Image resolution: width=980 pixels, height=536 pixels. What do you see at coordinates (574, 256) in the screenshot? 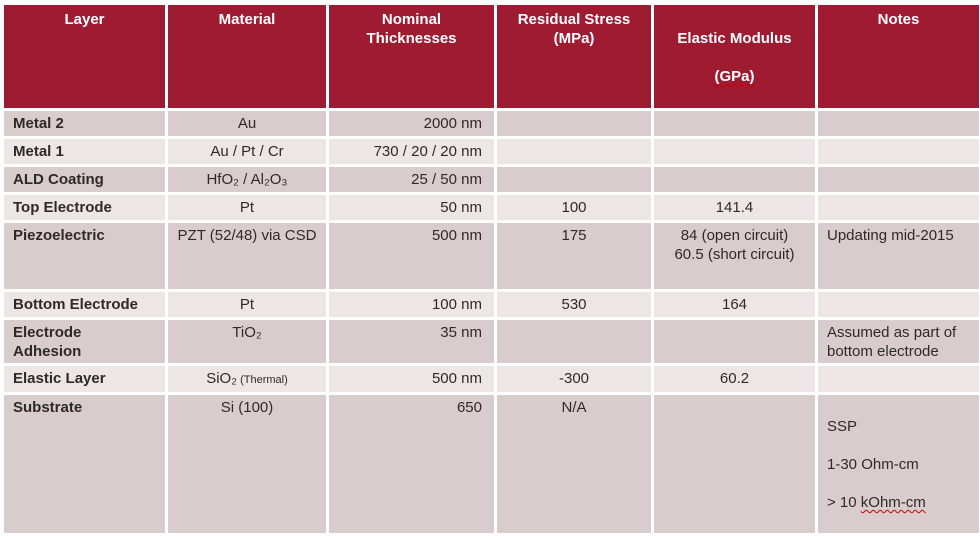
I see `cell-stress: 175` at bounding box center [574, 256].